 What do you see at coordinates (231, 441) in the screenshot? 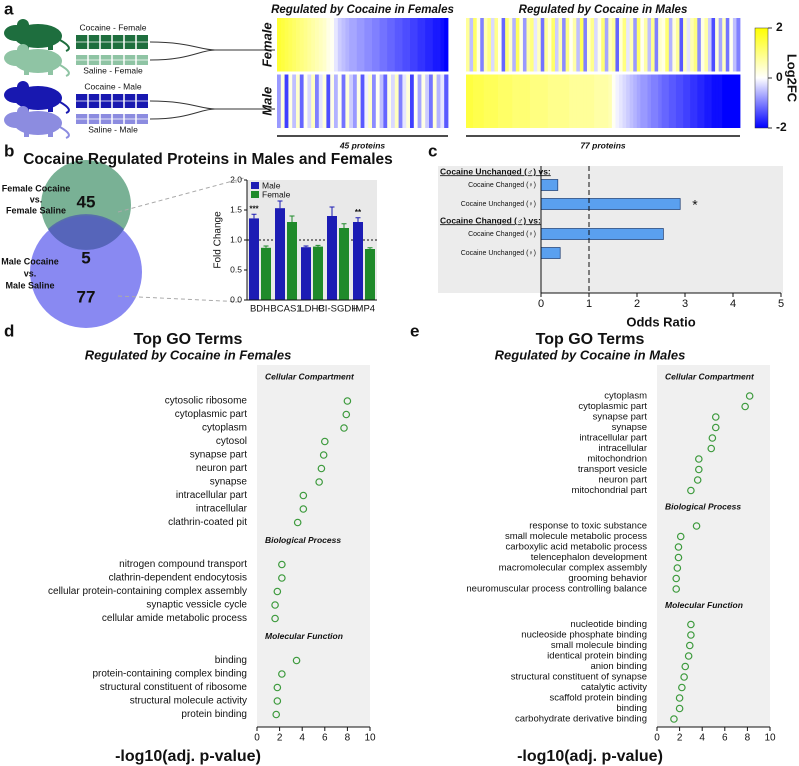
I see `term-label: cytosol` at bounding box center [231, 441].